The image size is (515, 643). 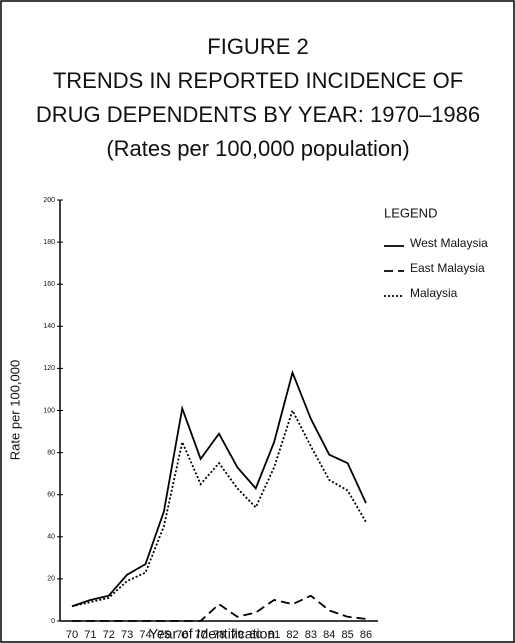 I want to click on legend-label: West Malaysia, so click(x=449, y=243).